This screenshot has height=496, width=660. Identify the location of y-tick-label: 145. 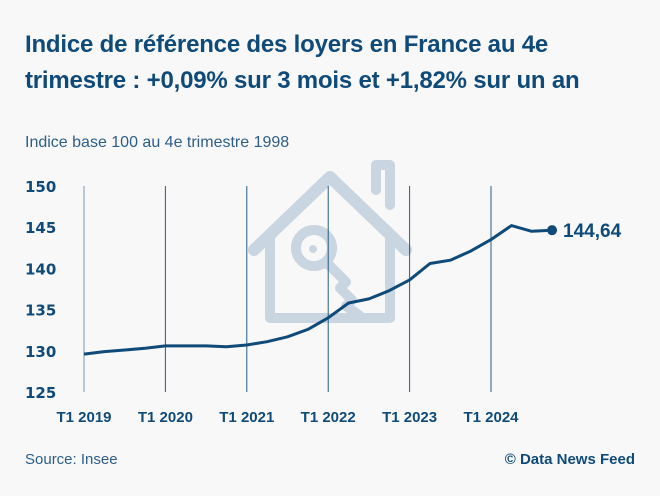
(40, 228).